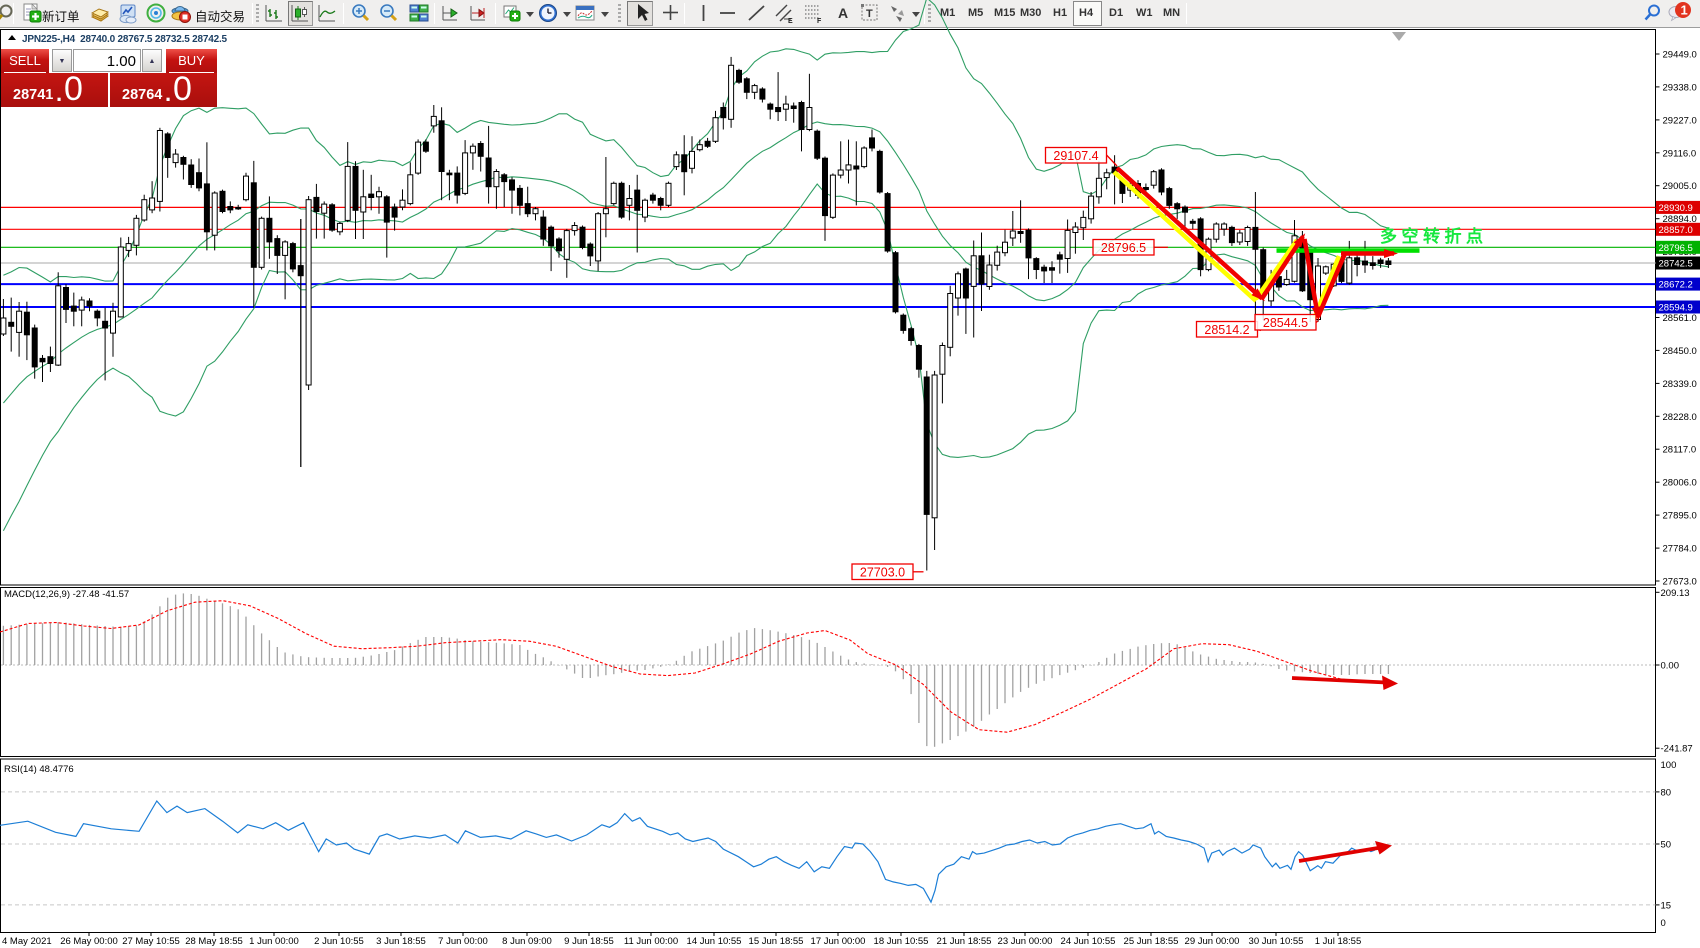  I want to click on svg-text: 17 Jun 00:00, so click(838, 941).